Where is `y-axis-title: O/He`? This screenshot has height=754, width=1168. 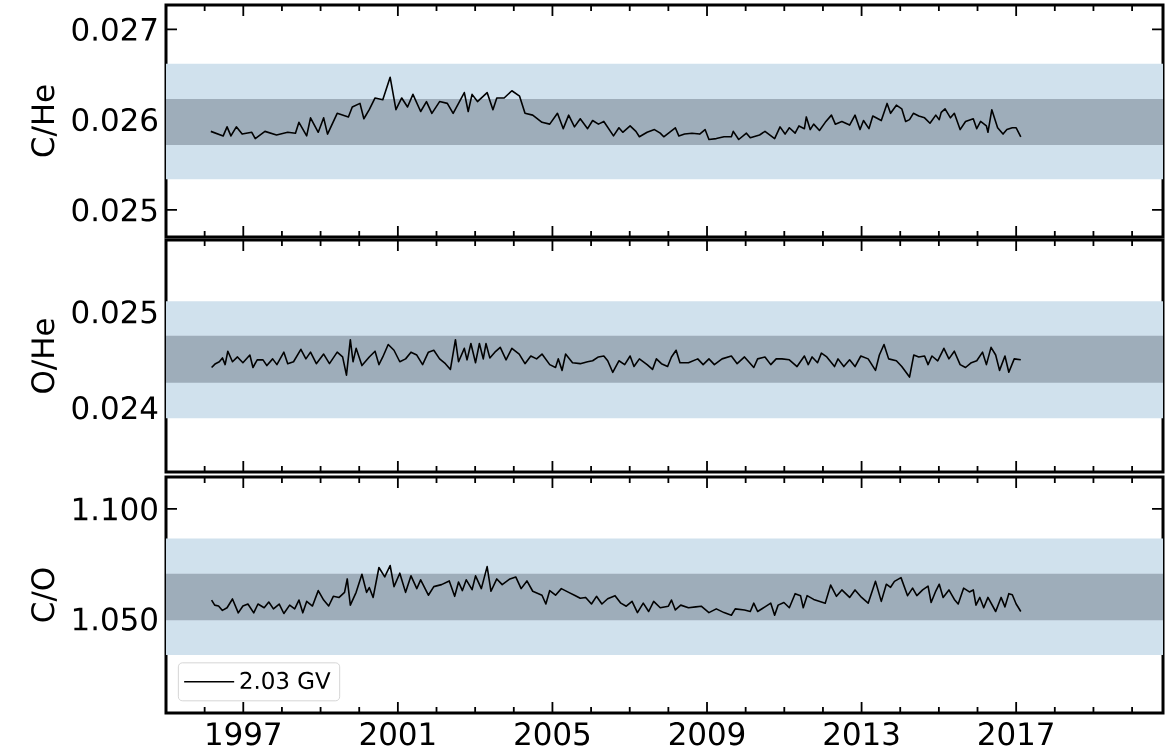 y-axis-title: O/He is located at coordinates (44, 356).